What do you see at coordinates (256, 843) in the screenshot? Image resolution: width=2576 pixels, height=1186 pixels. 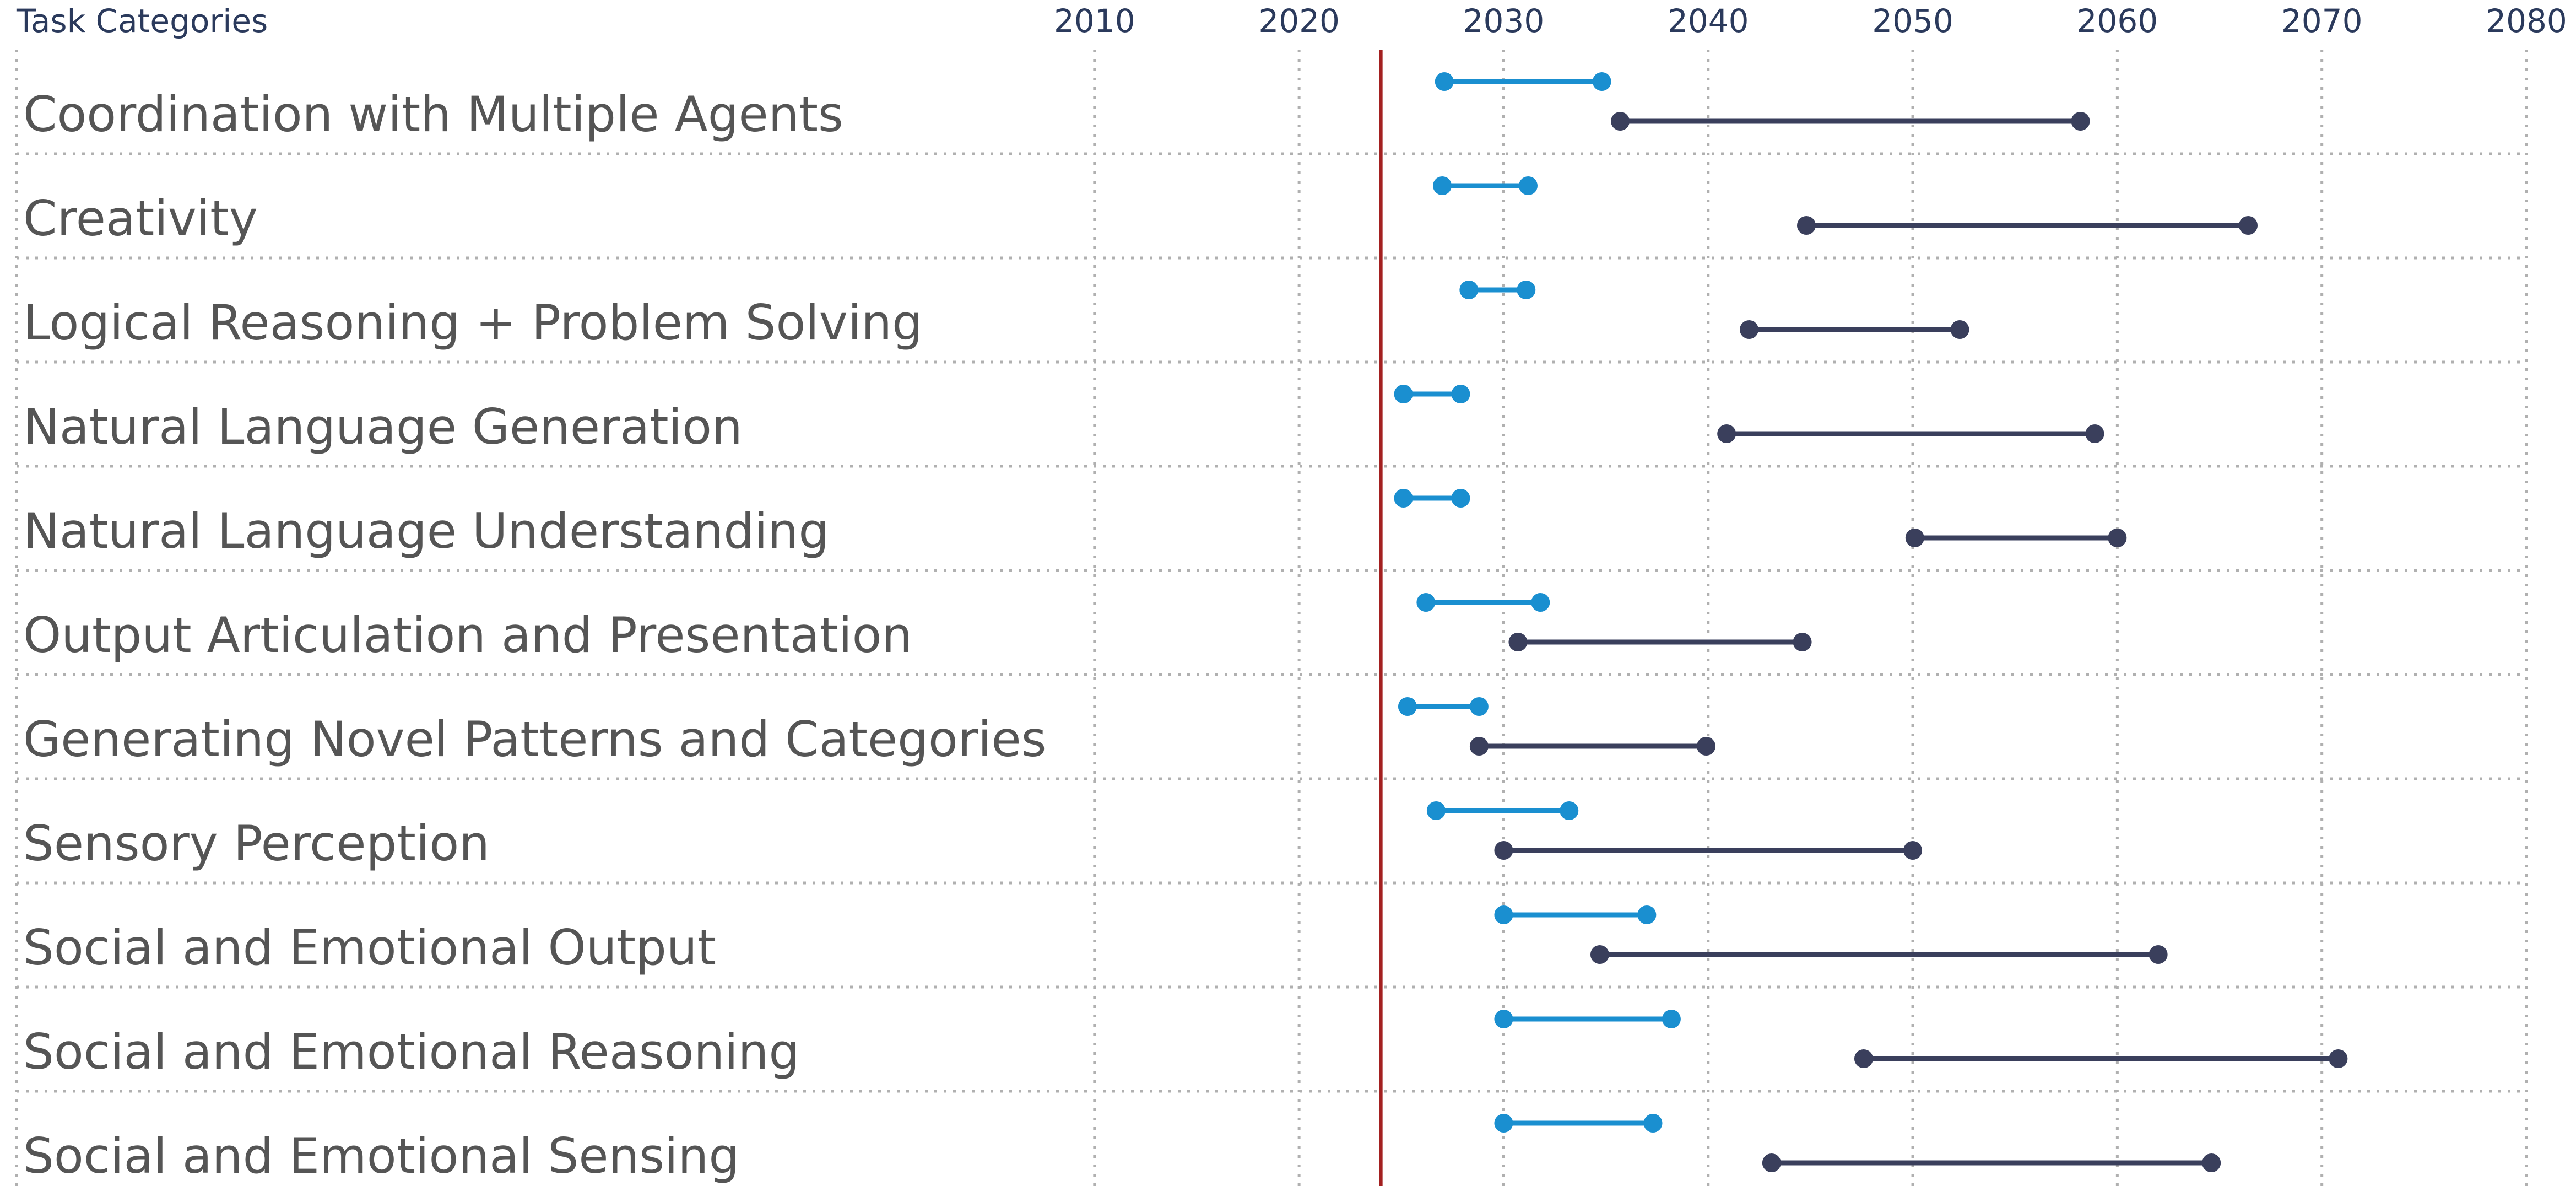 I see `category-label: Sensory Perception` at bounding box center [256, 843].